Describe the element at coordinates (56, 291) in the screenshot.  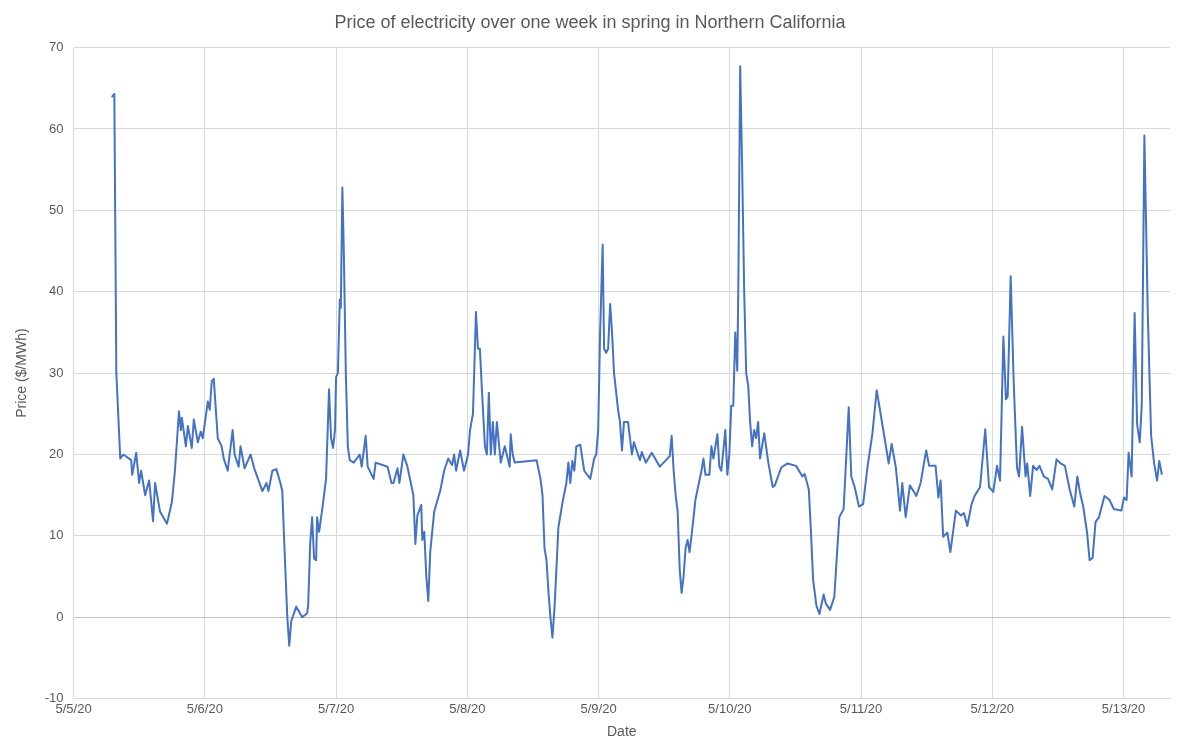
I see `y-tick-label: 40` at that location.